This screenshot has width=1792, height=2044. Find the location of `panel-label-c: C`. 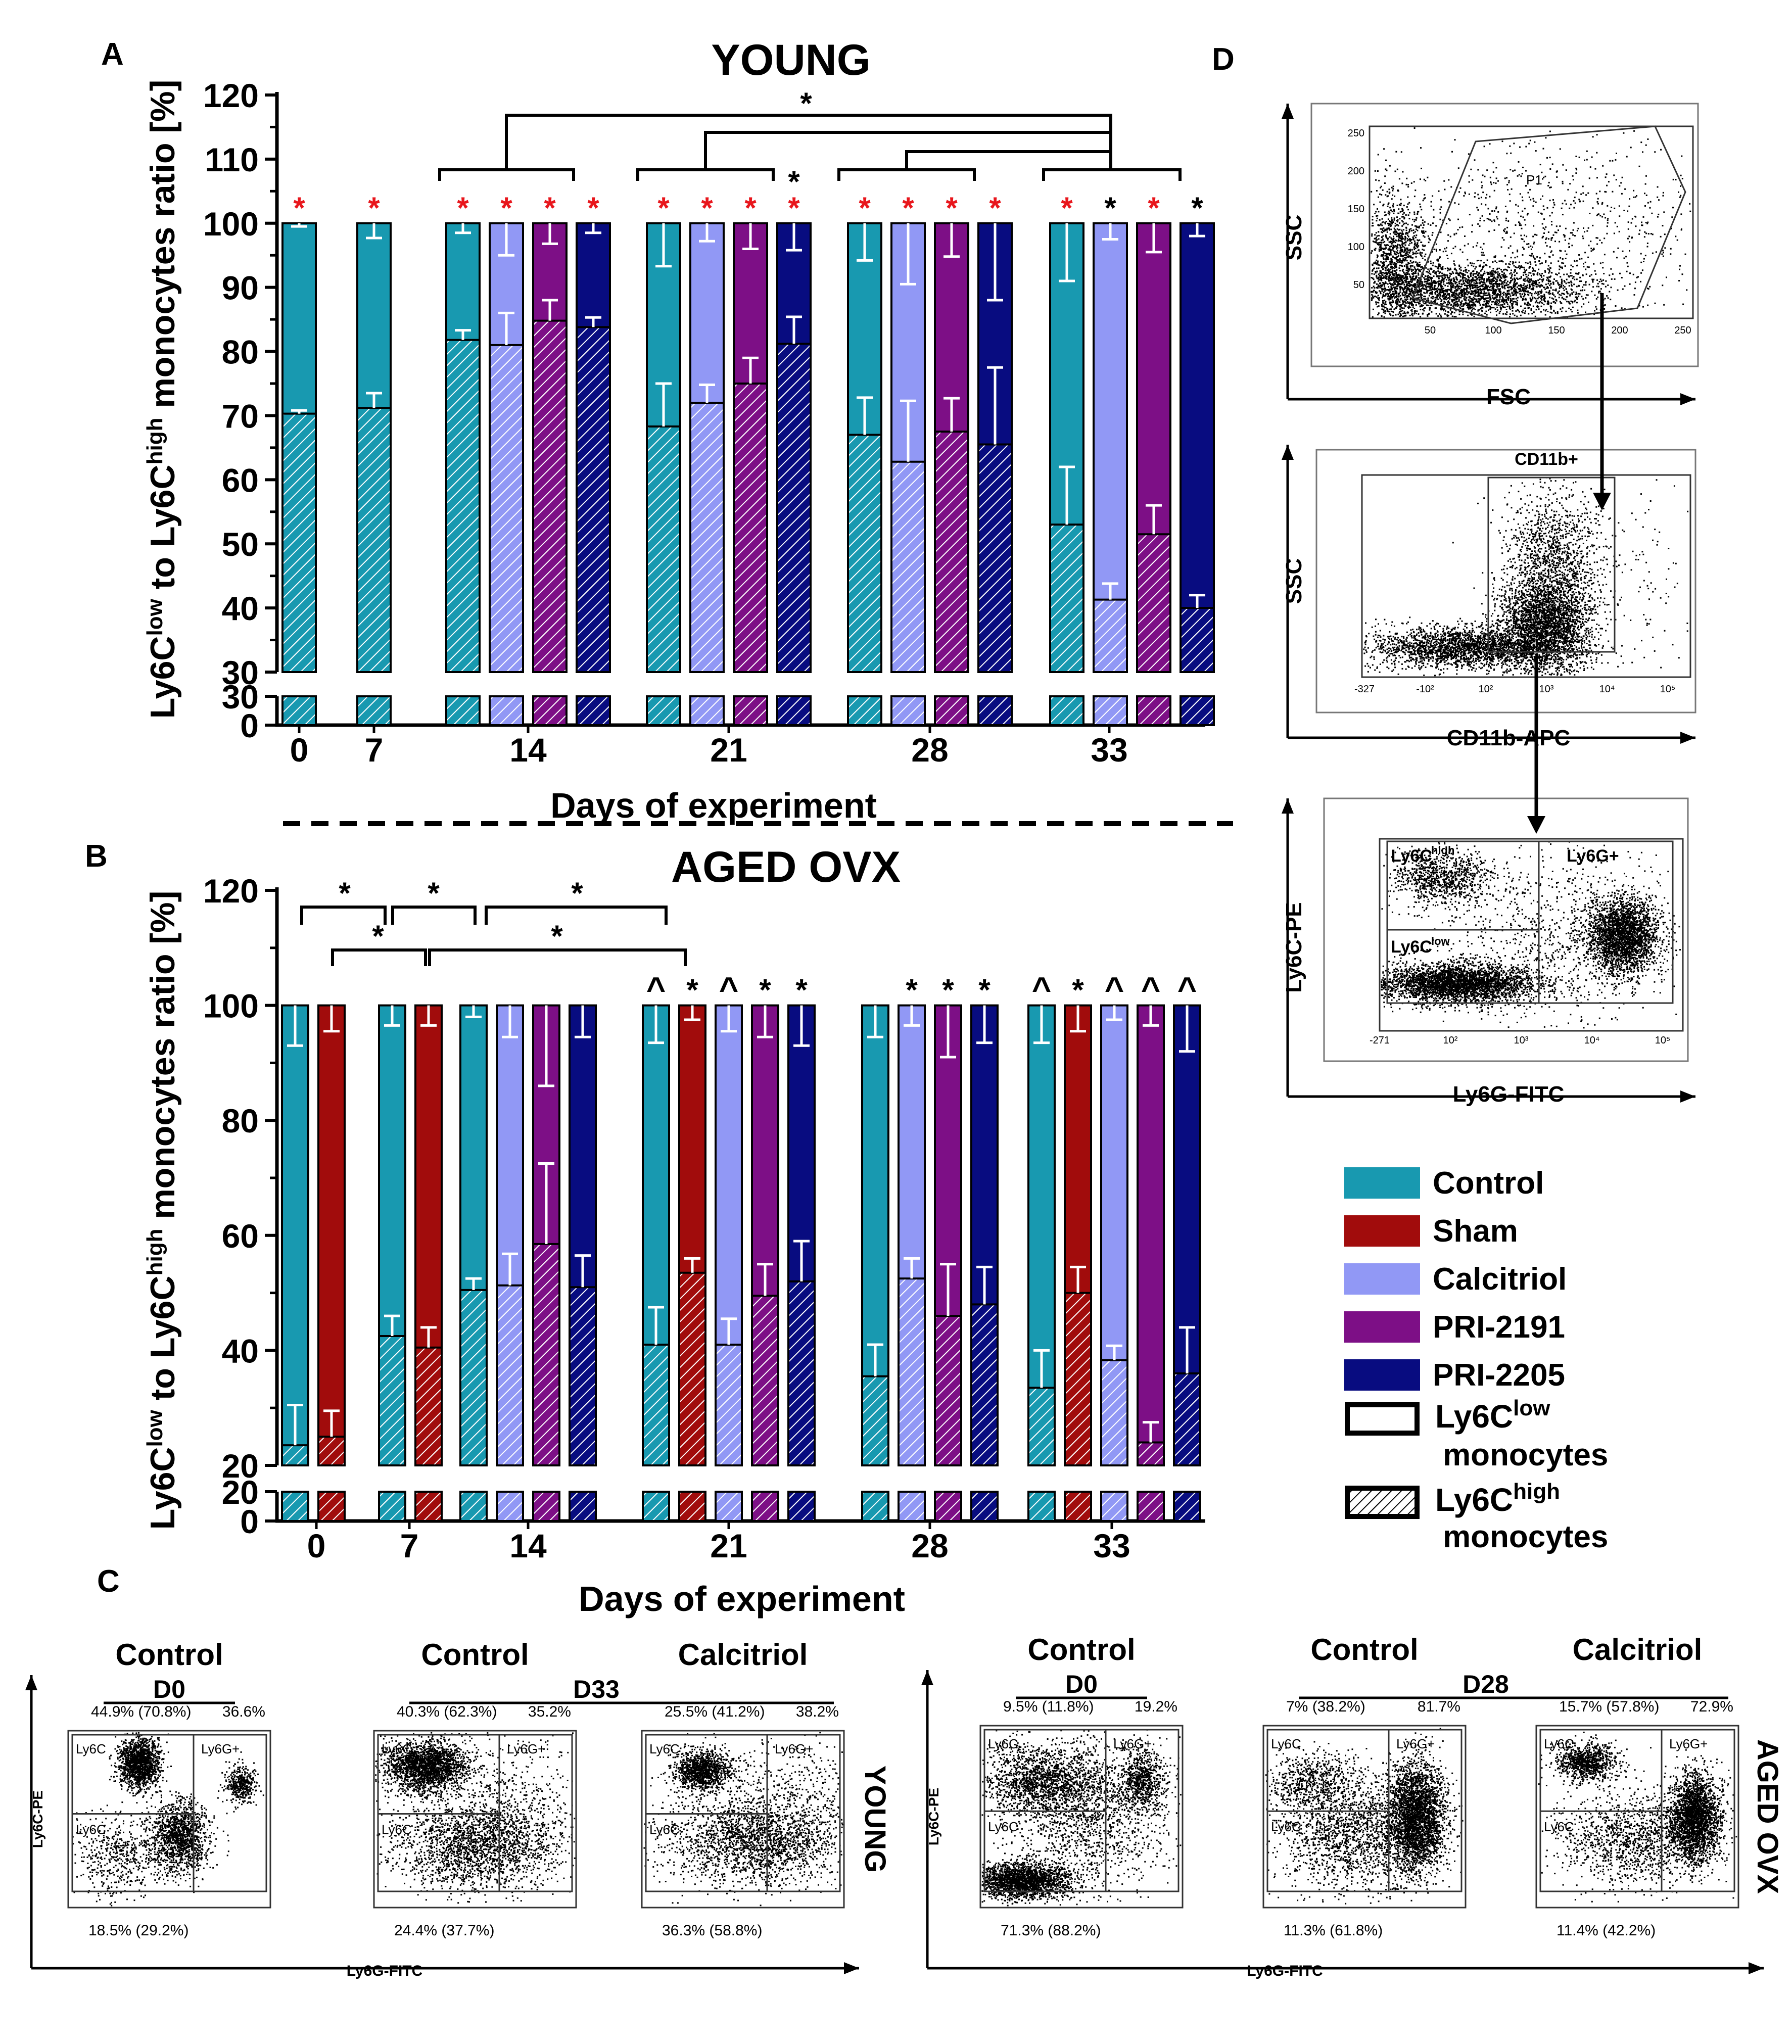

panel-label-c: C is located at coordinates (109, 1581).